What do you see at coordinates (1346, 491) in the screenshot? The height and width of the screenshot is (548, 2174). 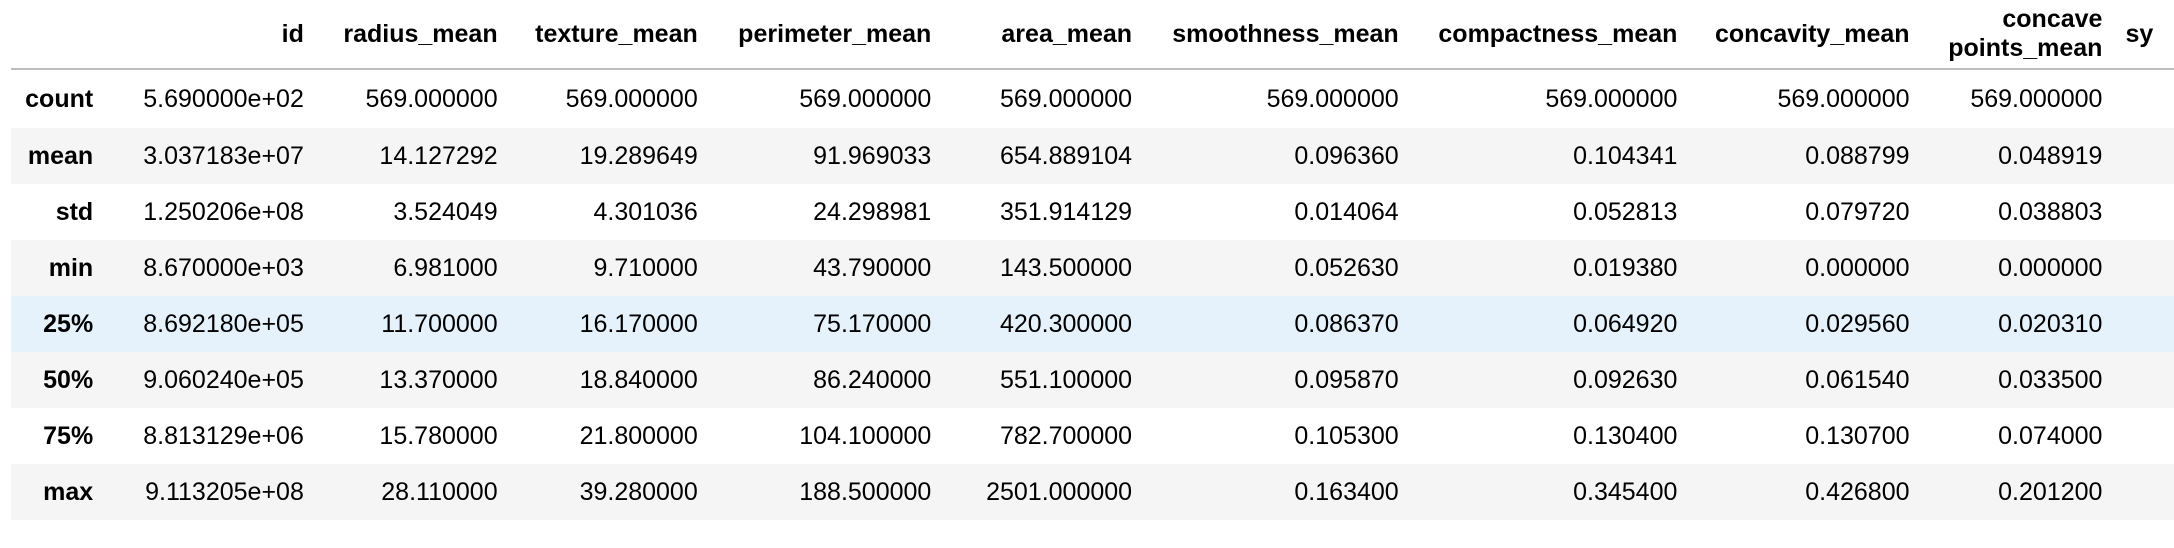 I see `table-cell: 0.163400` at bounding box center [1346, 491].